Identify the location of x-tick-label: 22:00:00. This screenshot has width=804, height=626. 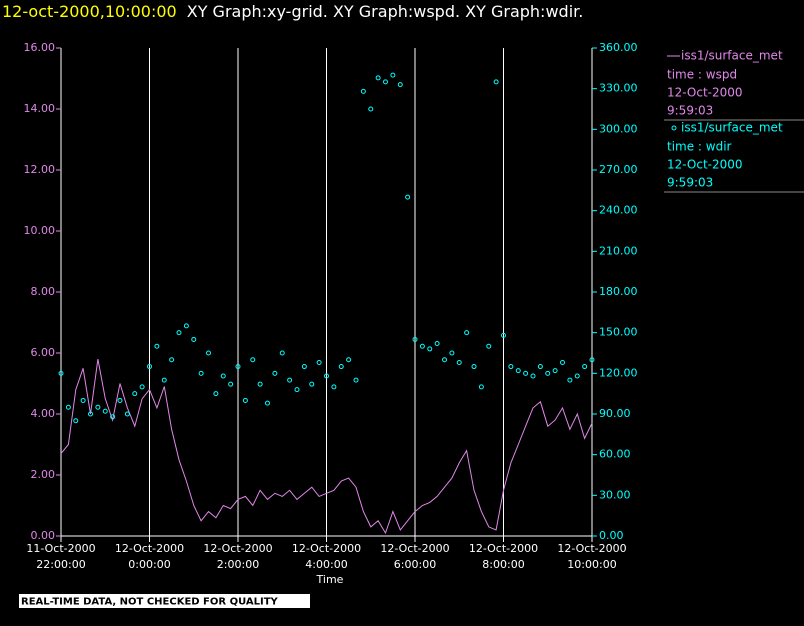
(60, 564).